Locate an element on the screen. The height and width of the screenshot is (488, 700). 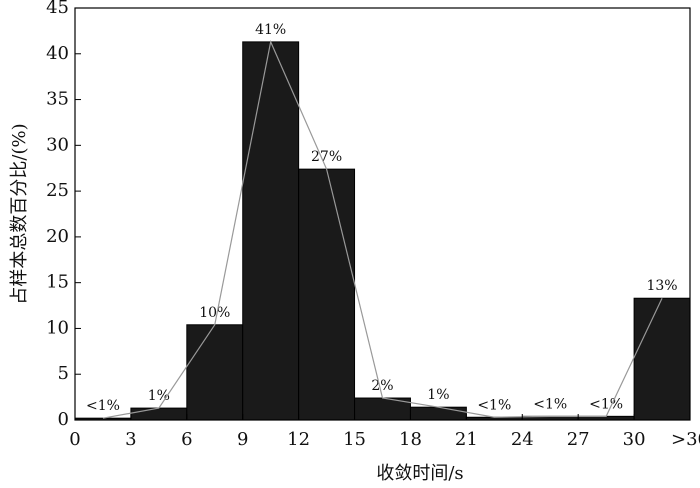
value-label: 10% is located at coordinates (214, 313).